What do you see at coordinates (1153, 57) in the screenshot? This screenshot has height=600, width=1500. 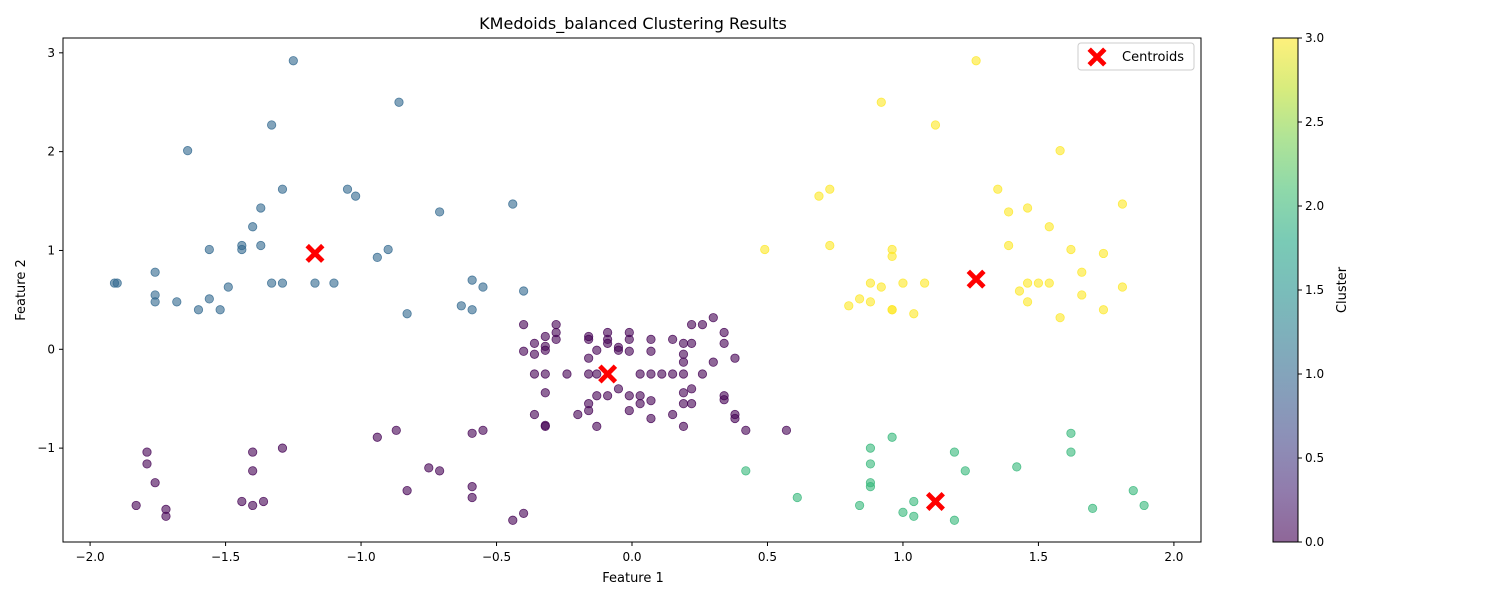 I see `legend-label-centroids: Centroids` at bounding box center [1153, 57].